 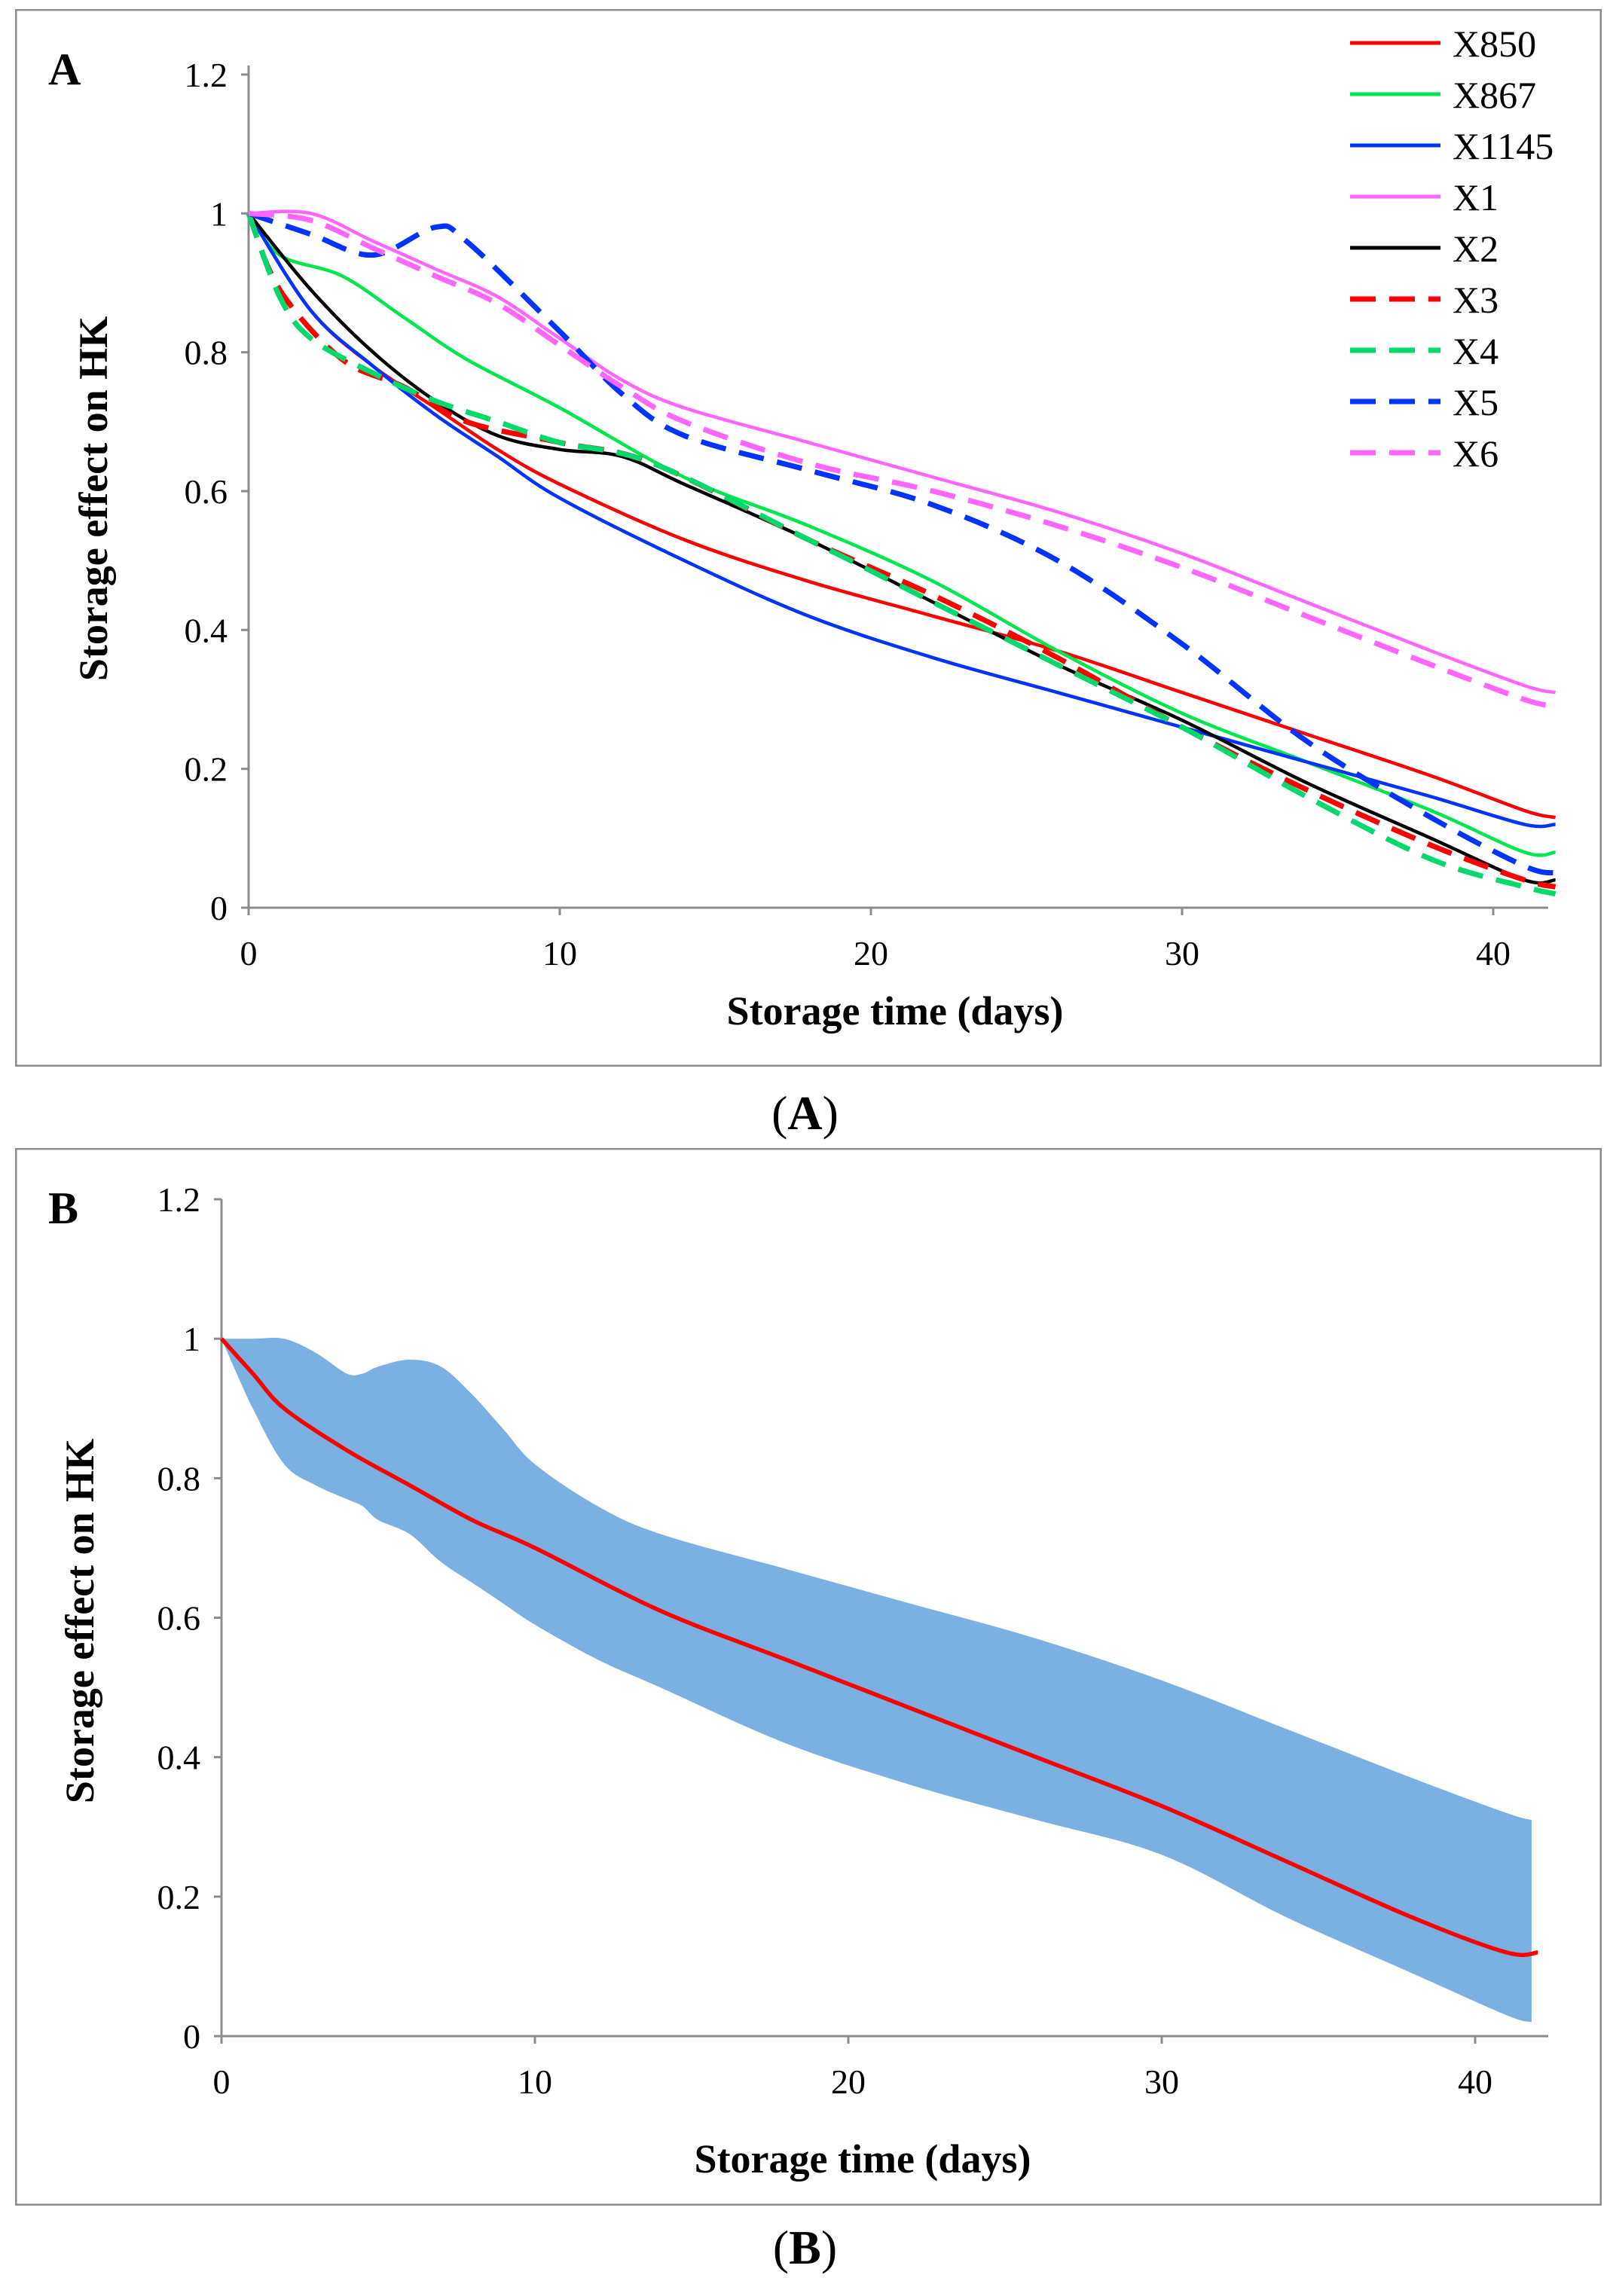 What do you see at coordinates (219, 908) in the screenshot?
I see `chart-a-y-tick-label: 0` at bounding box center [219, 908].